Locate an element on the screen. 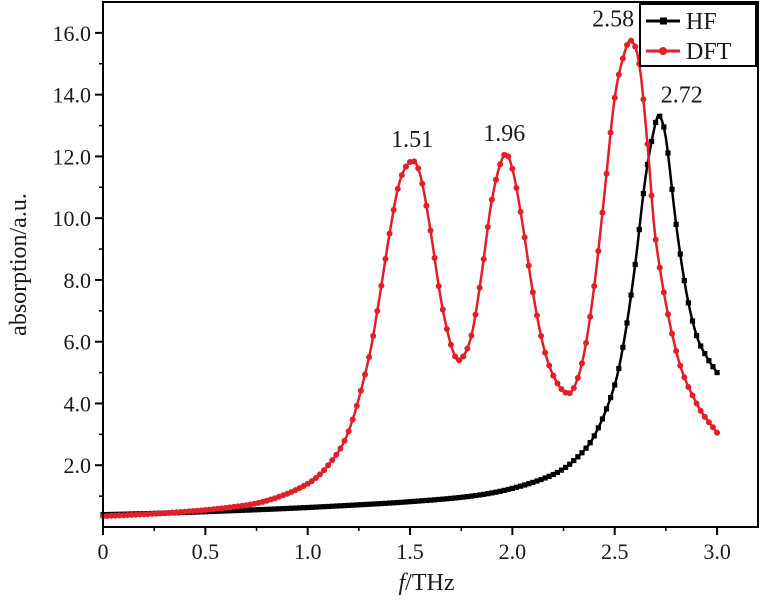 The width and height of the screenshot is (764, 605). x-tick-label: 2.0 is located at coordinates (513, 551).